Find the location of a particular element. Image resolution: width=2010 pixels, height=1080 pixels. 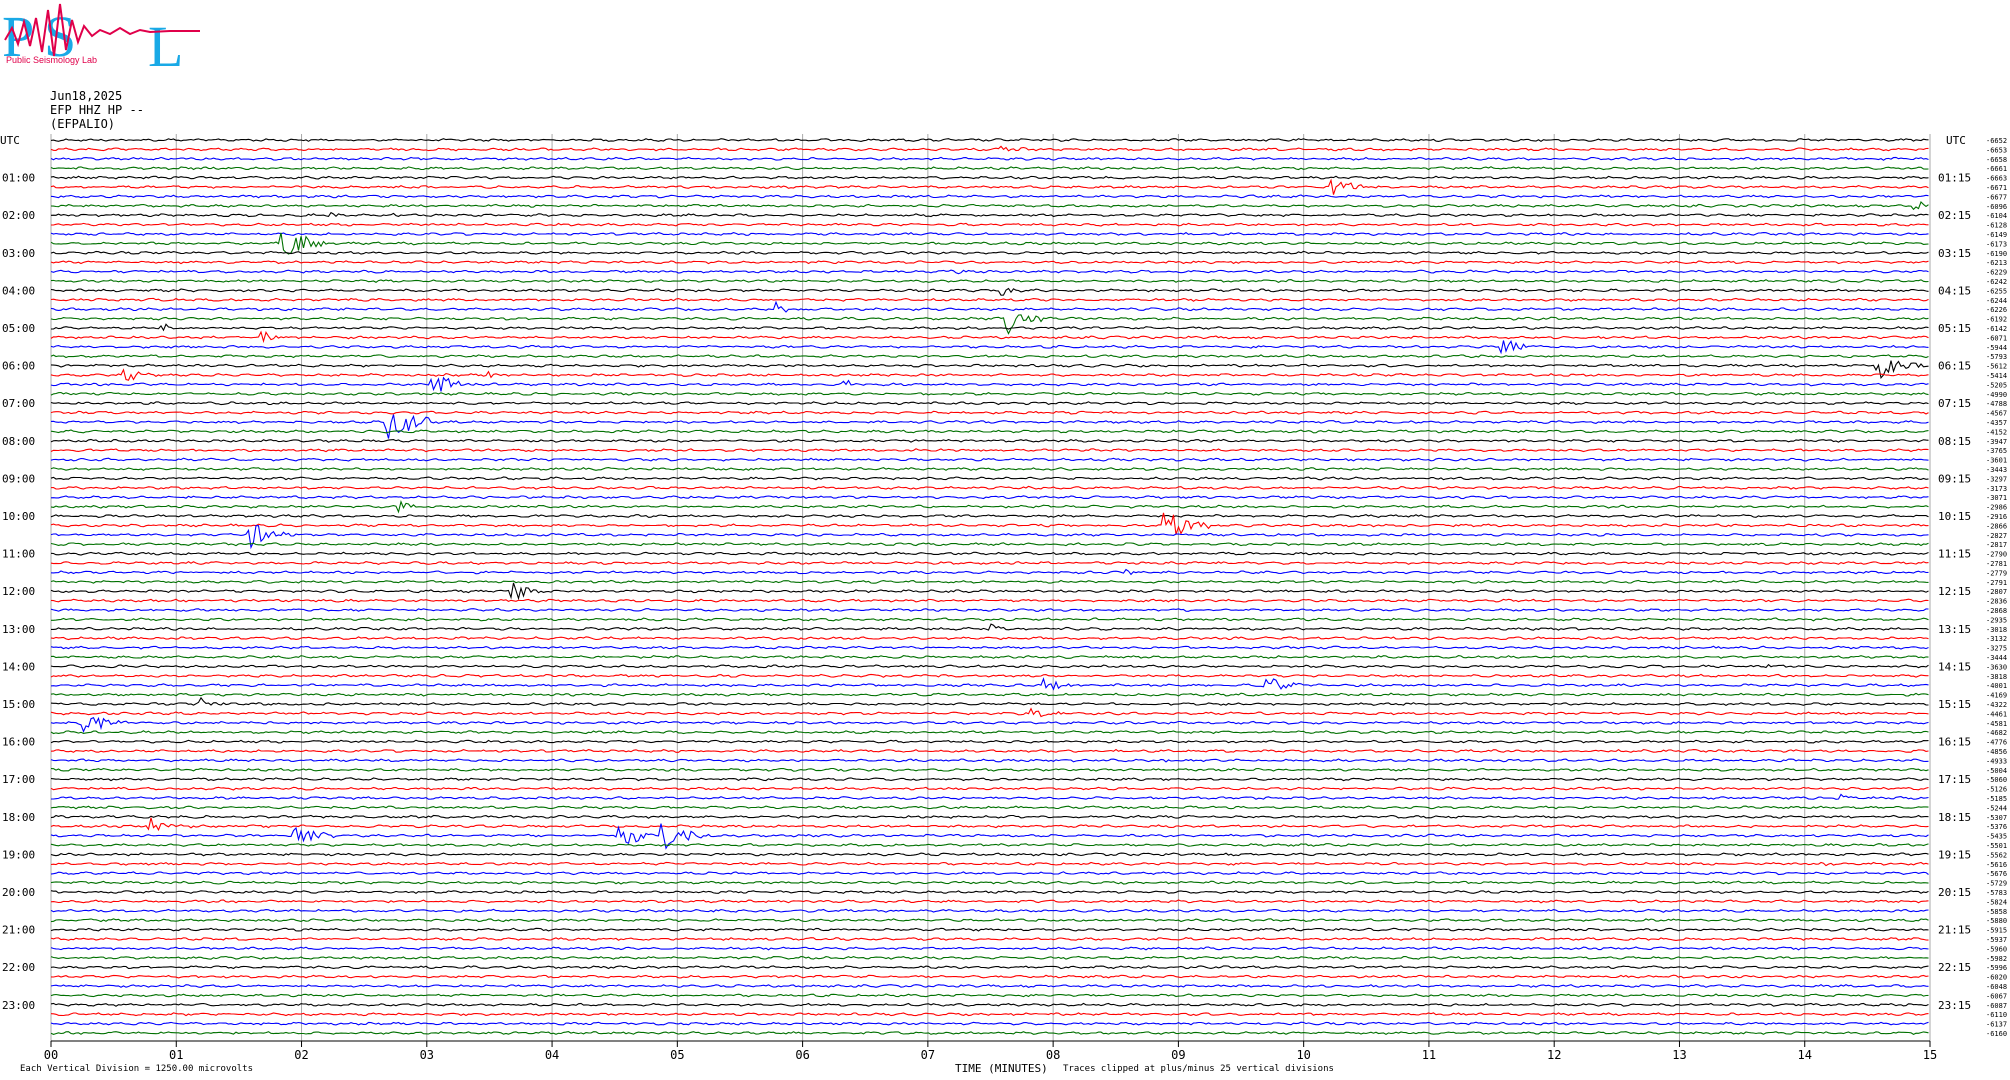

trace-offset-label: -2866 is located at coordinates (1996, 526).